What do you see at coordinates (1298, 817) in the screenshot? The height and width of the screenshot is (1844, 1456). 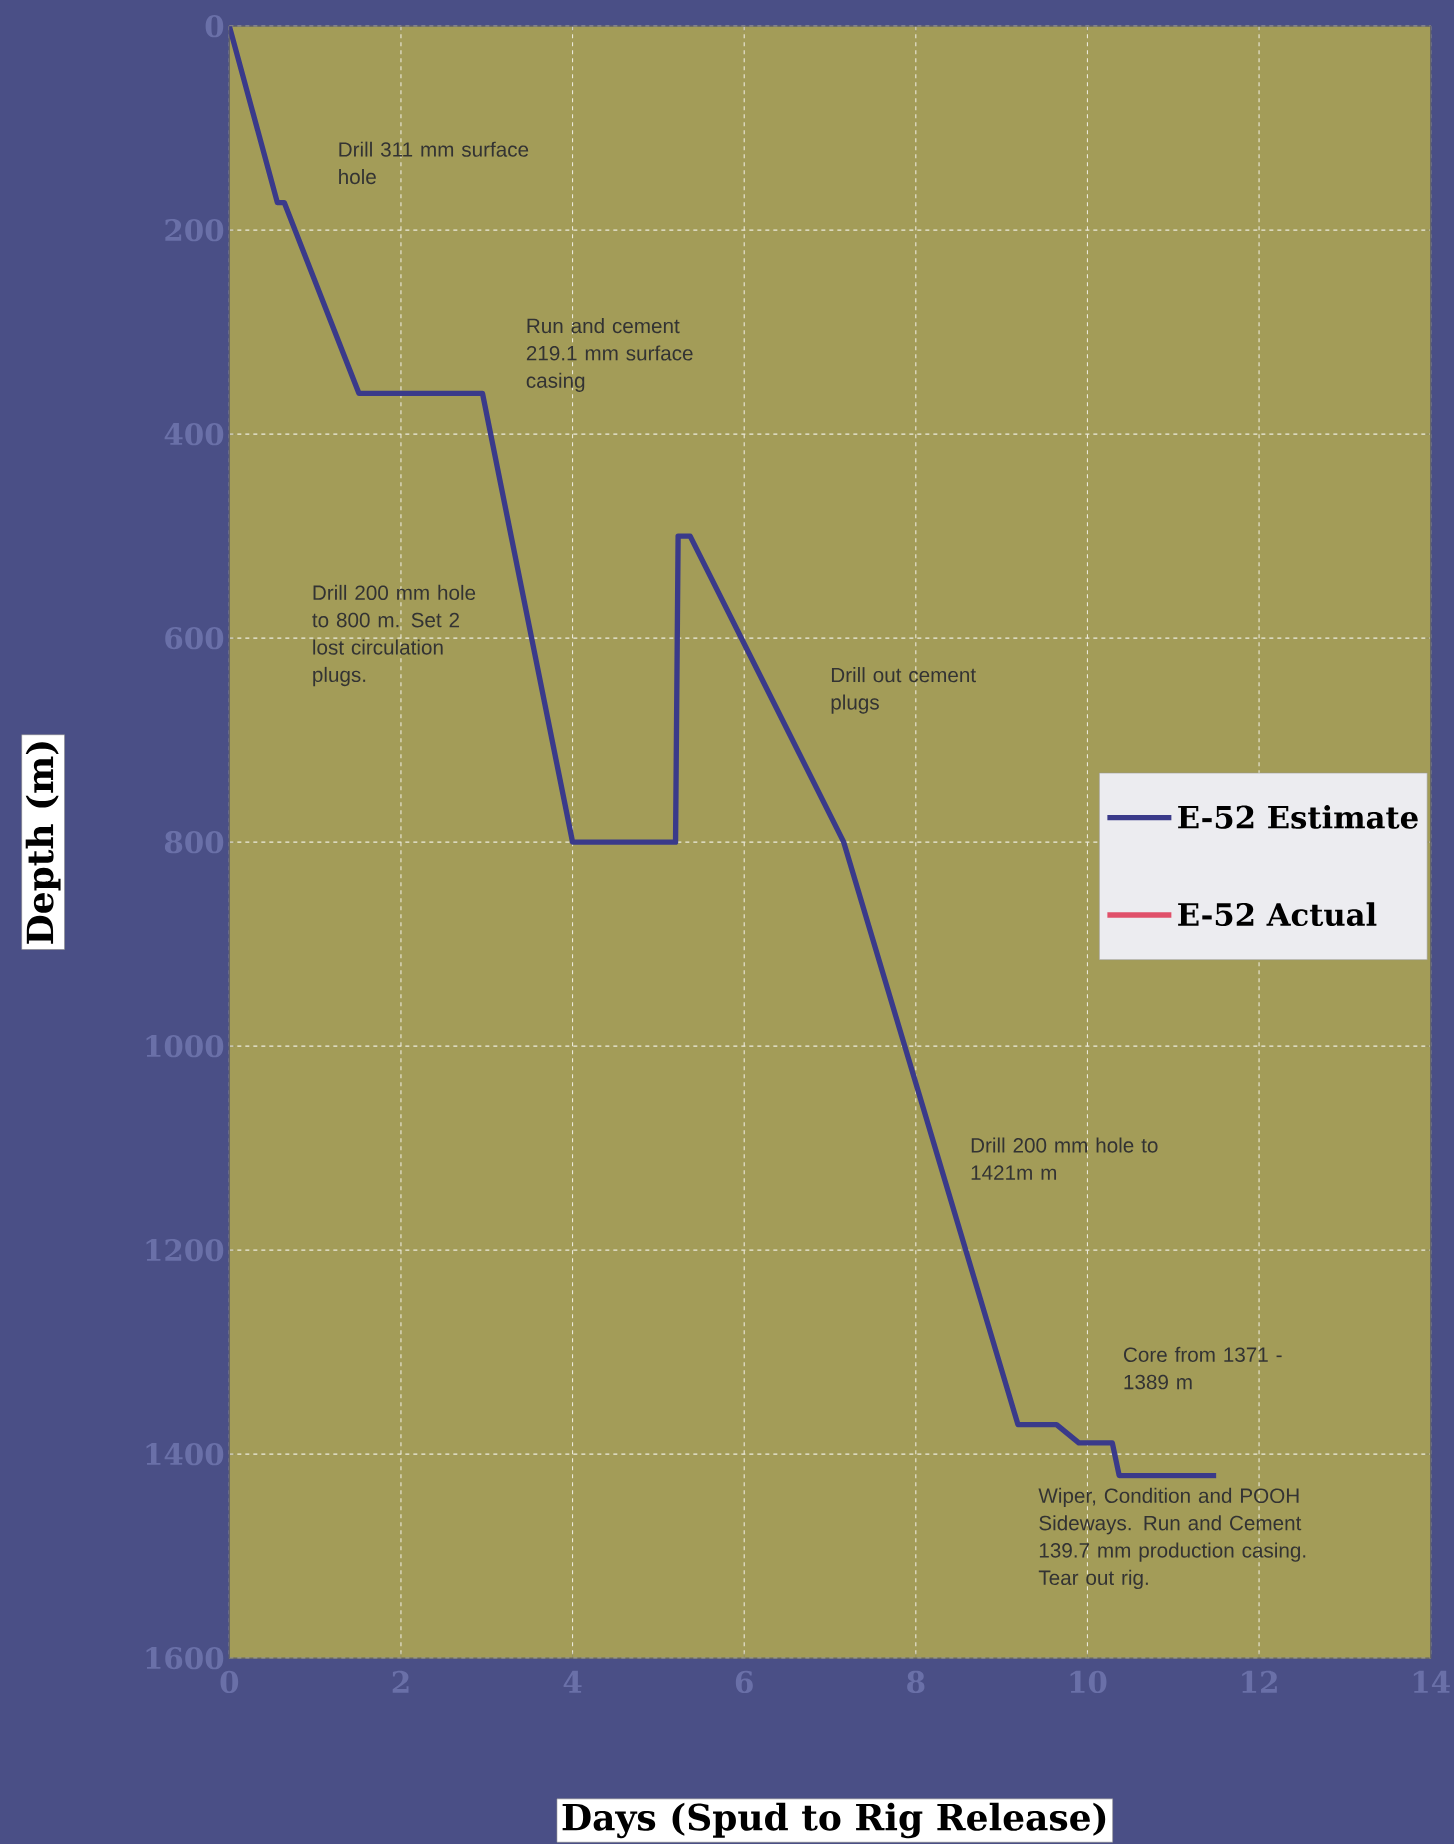 I see `legend-label: E-52 Estimate` at bounding box center [1298, 817].